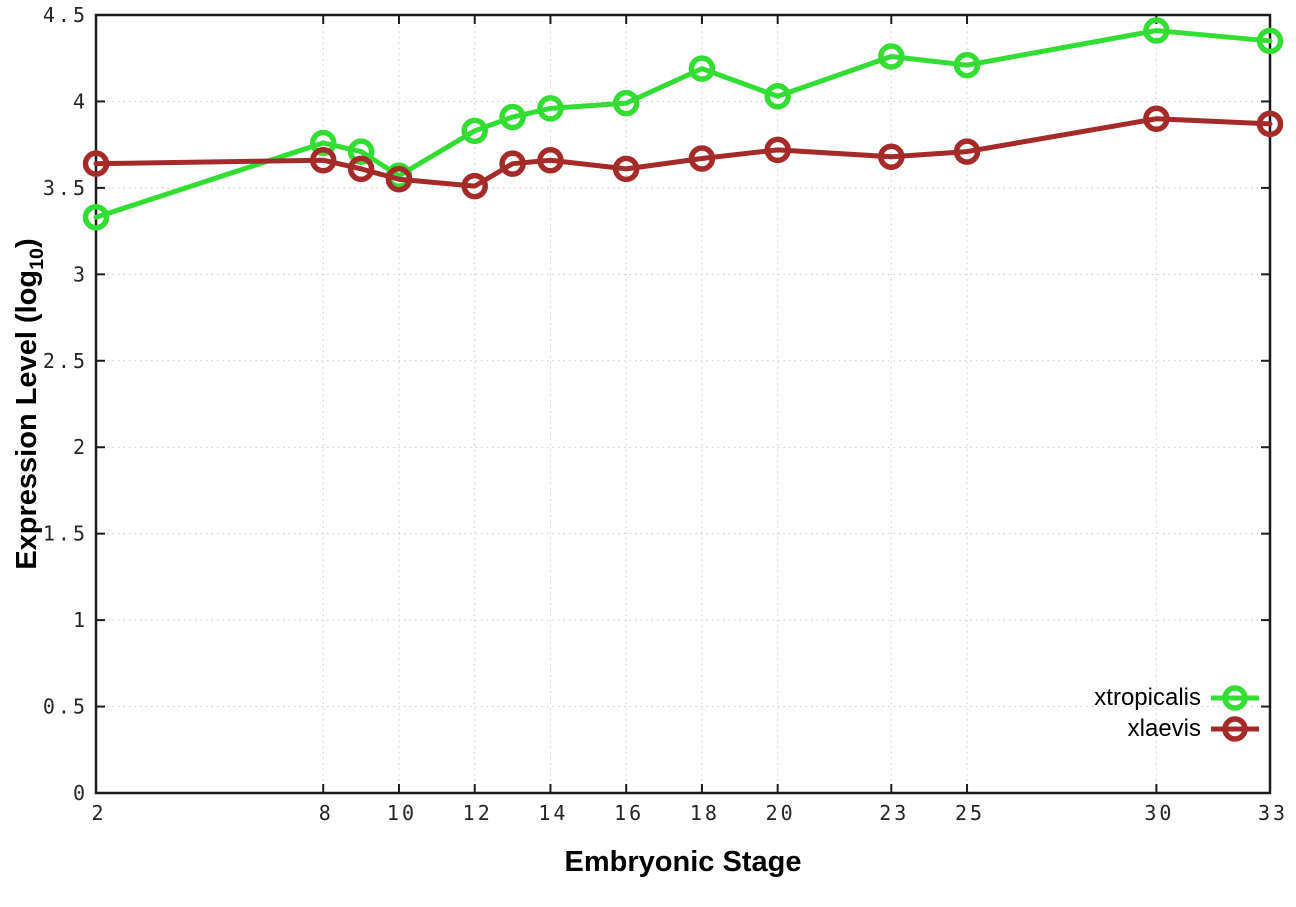 This screenshot has width=1296, height=907. I want to click on legend-label-xlaevis: xlaevis, so click(1164, 728).